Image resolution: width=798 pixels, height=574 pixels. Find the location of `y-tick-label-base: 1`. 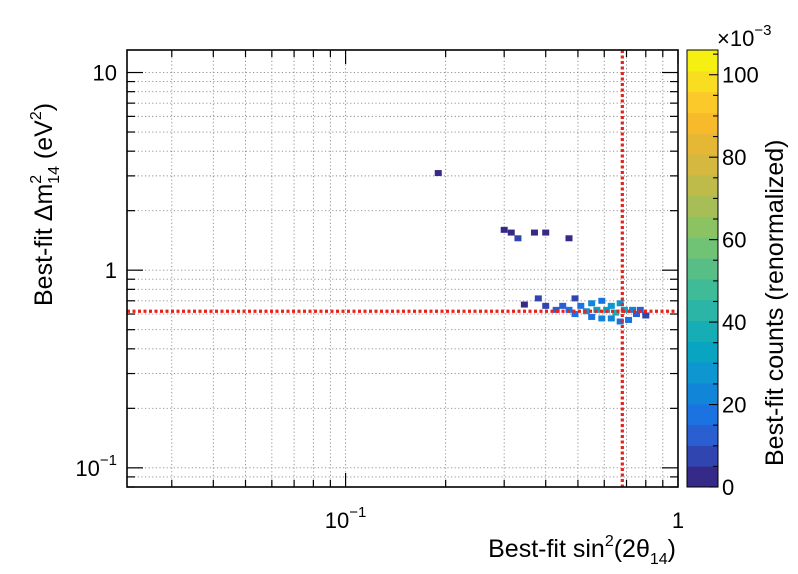

y-tick-label-base: 1 is located at coordinates (111, 270).